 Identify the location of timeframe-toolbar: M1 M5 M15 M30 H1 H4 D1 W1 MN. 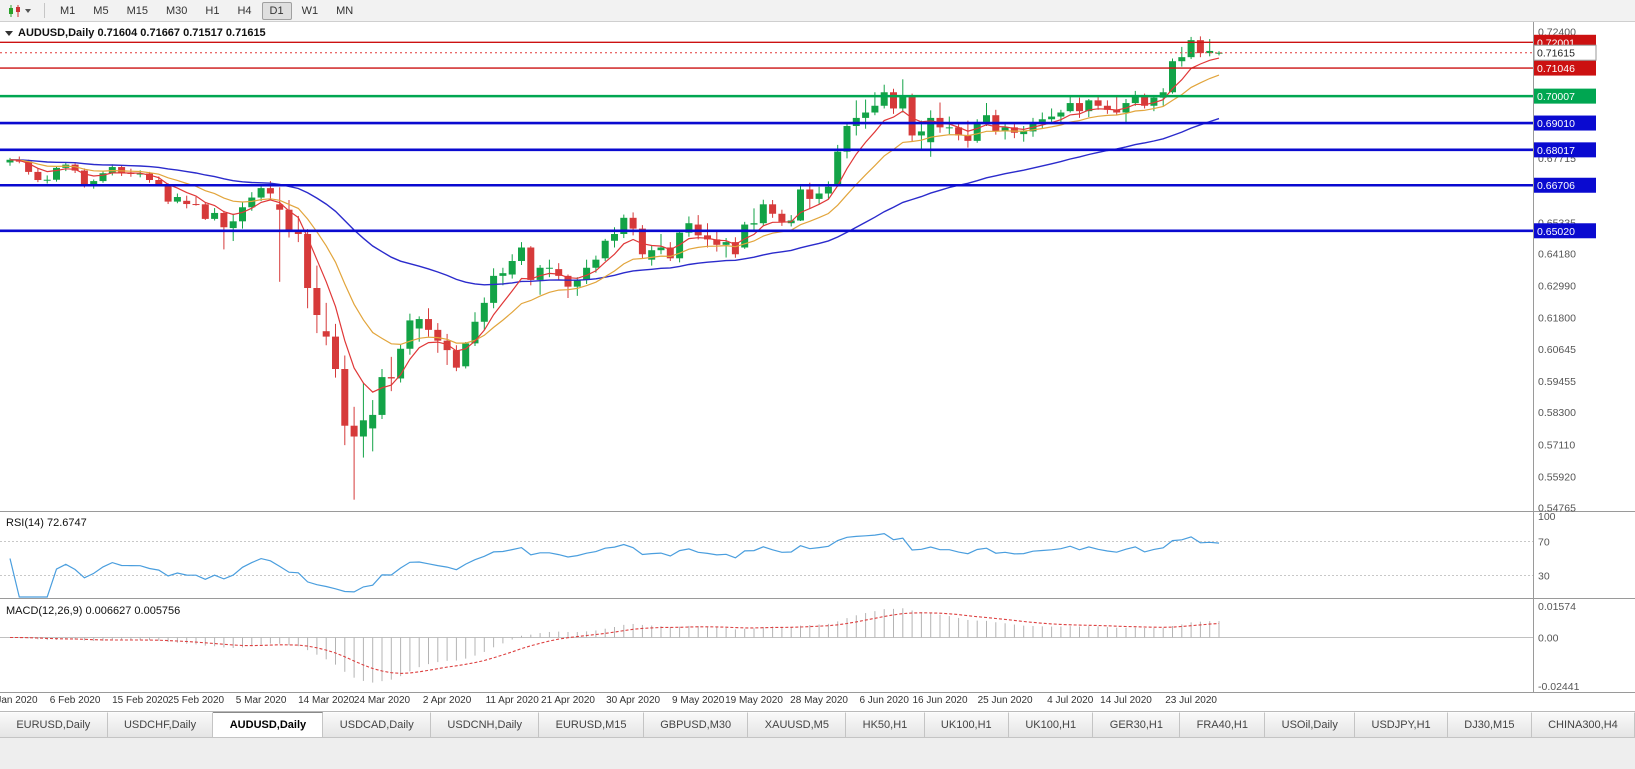
(817, 11).